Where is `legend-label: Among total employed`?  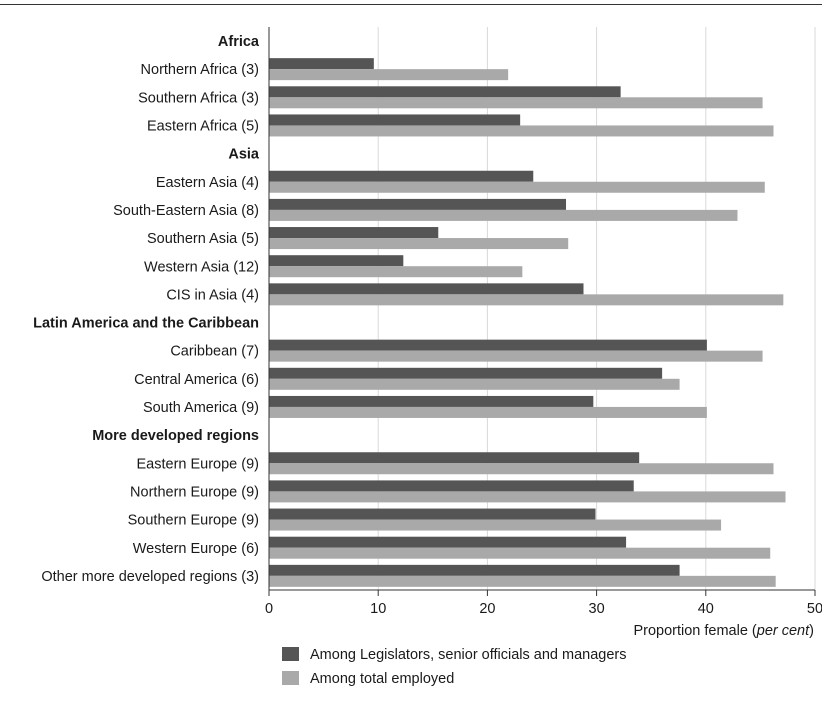 legend-label: Among total employed is located at coordinates (382, 679).